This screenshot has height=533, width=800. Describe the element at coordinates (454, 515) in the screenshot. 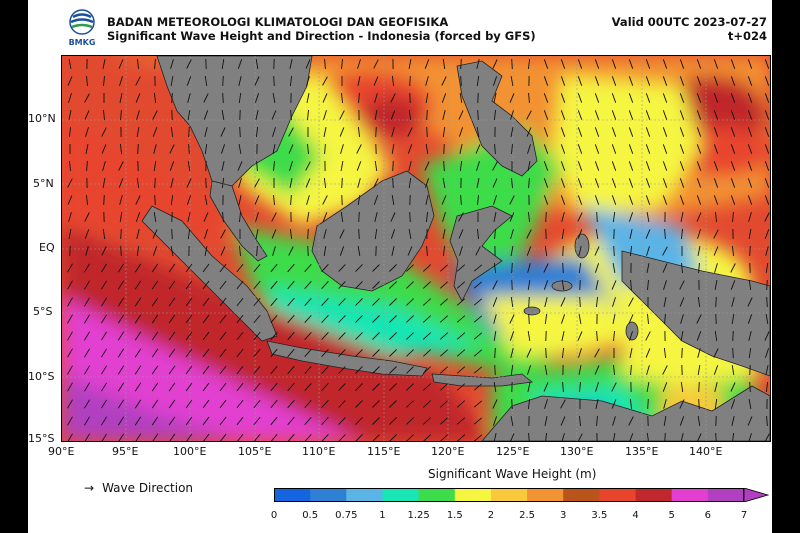

I see `colorbar-tick-label: 1.5` at that location.